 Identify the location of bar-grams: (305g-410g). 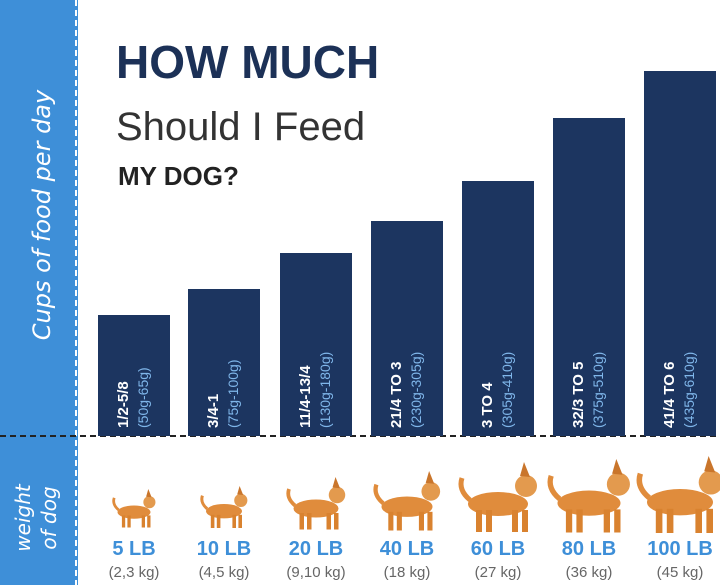
(507, 390).